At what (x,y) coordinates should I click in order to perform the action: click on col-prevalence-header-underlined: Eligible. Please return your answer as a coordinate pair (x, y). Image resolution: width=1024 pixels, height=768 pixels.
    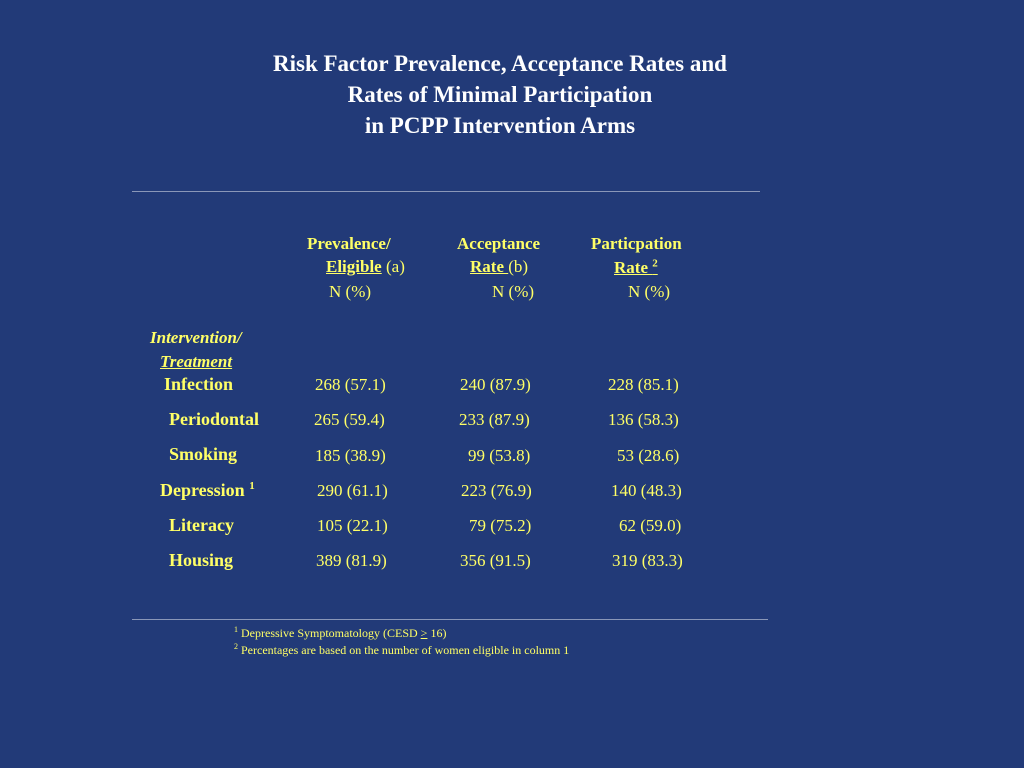
    Looking at the image, I should click on (354, 266).